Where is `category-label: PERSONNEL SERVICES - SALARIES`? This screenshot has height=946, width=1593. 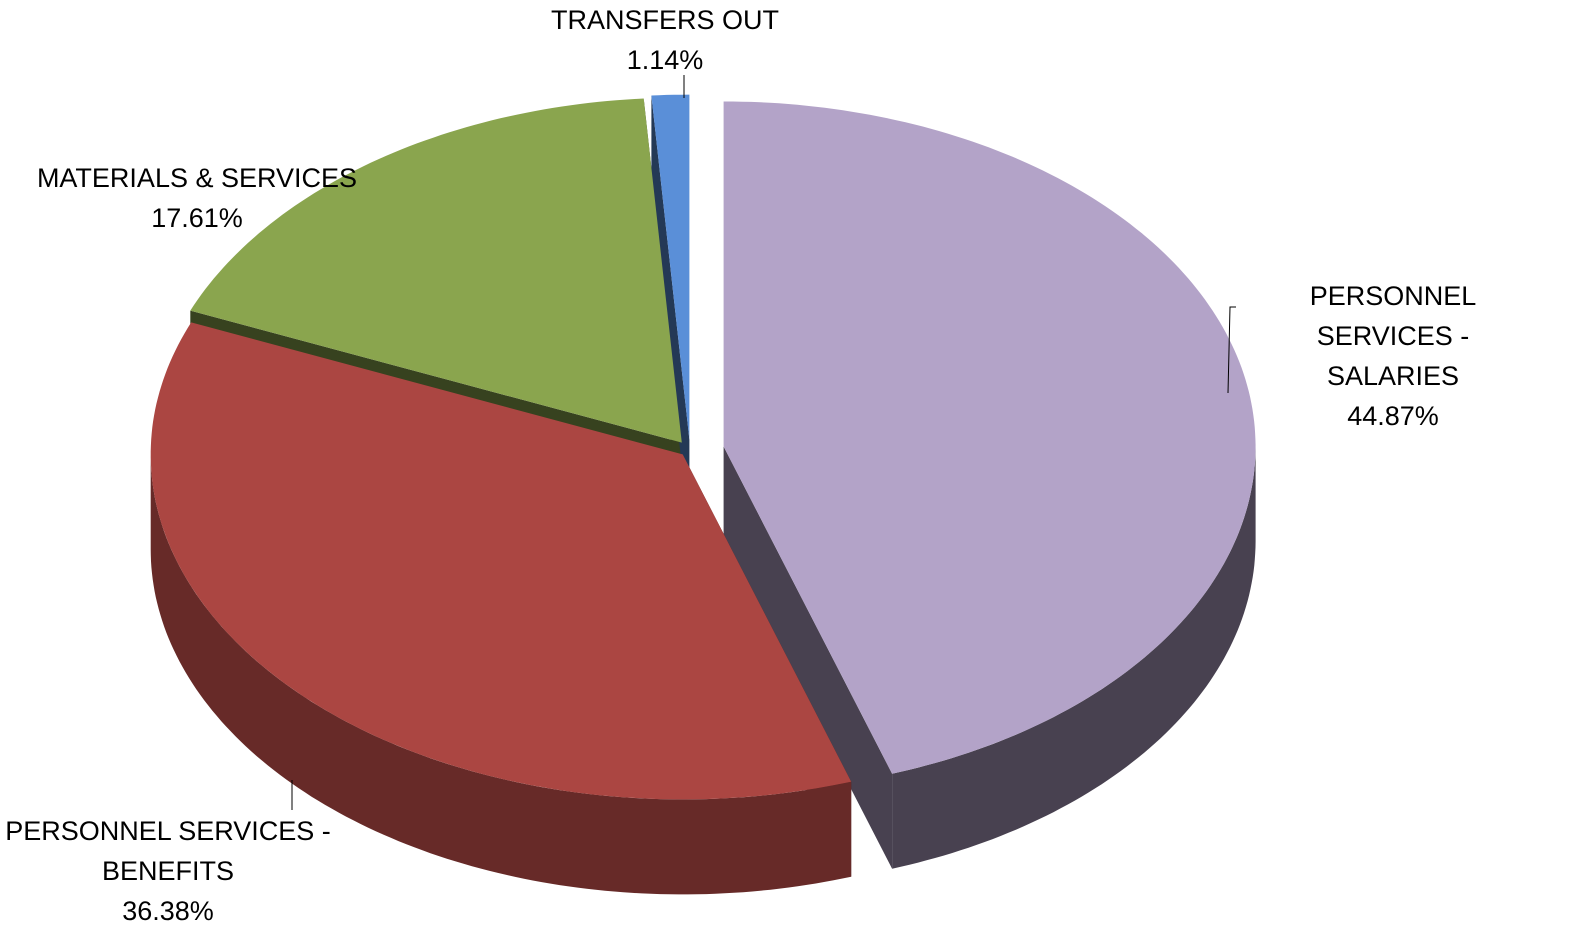 category-label: PERSONNEL SERVICES - SALARIES is located at coordinates (1393, 336).